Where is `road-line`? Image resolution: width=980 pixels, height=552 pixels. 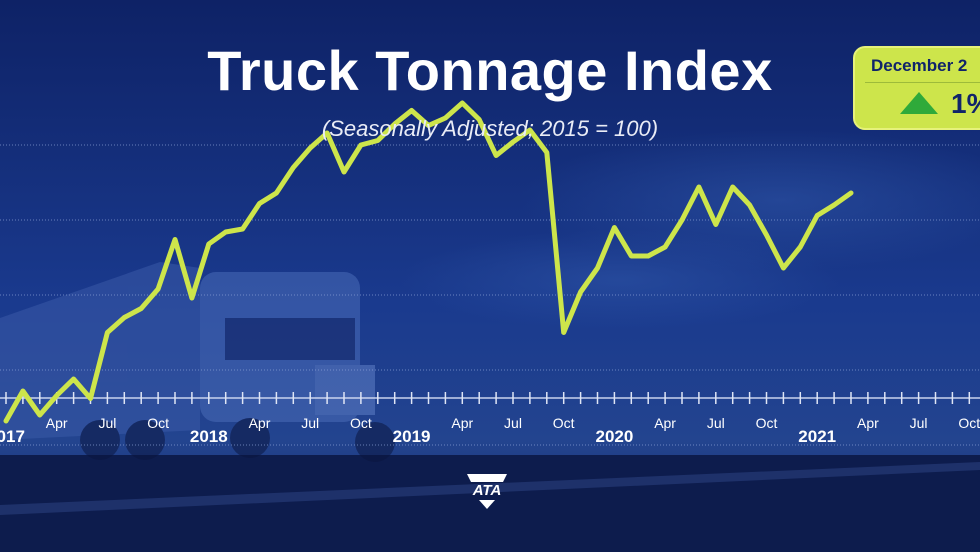 road-line is located at coordinates (490, 488).